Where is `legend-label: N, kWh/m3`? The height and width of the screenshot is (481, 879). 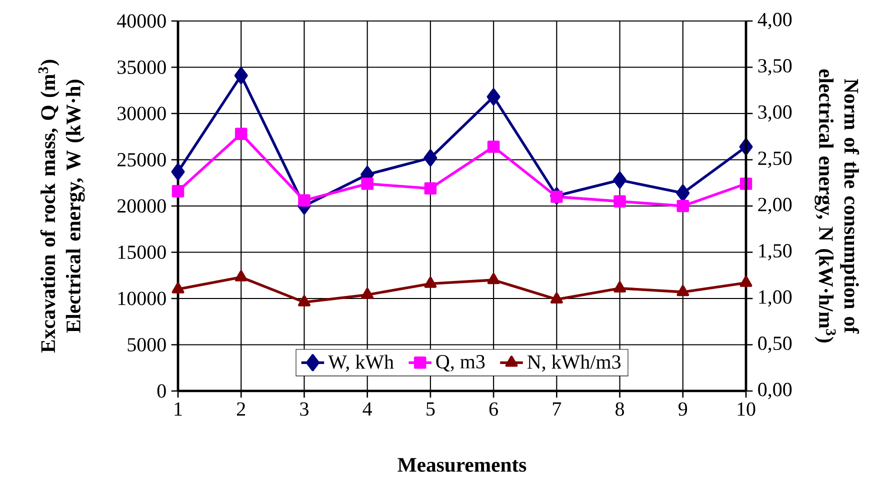
legend-label: N, kWh/m3 is located at coordinates (574, 363).